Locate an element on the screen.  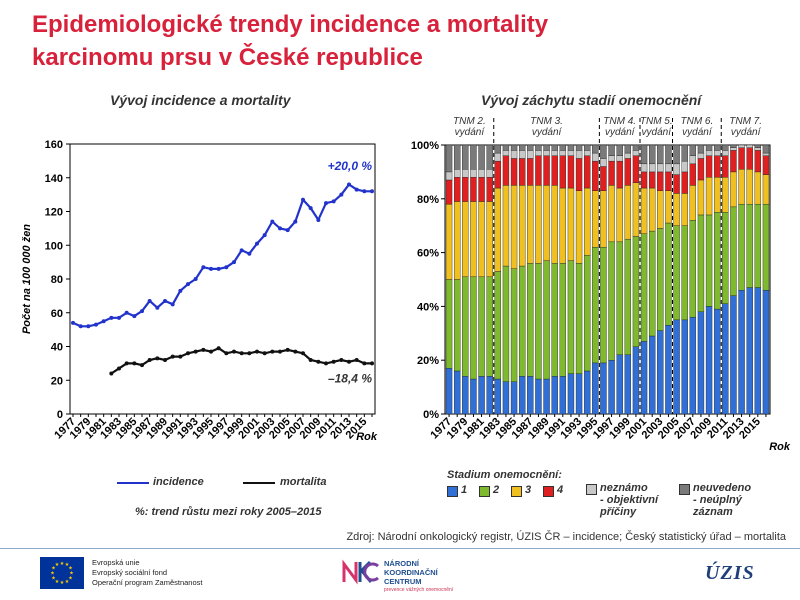
title-line-2: karcinomu prsu v České republice is located at coordinates (227, 57).